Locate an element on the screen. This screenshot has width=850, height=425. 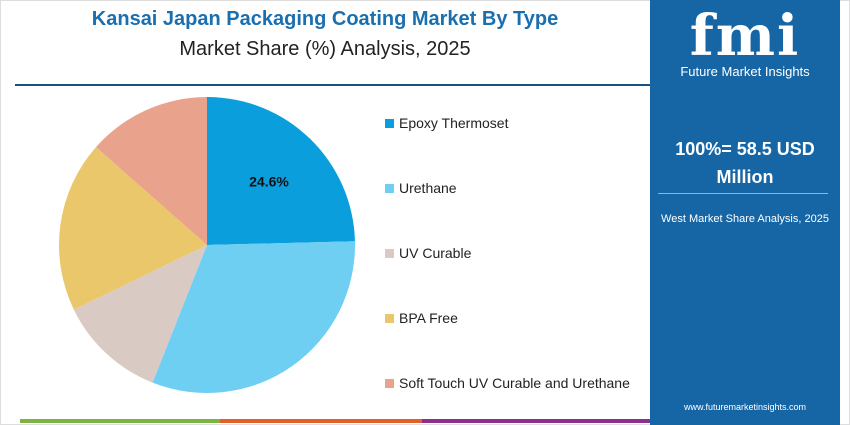
fmi-logo: fmi Future Market Insights is located at coordinates (745, 43).